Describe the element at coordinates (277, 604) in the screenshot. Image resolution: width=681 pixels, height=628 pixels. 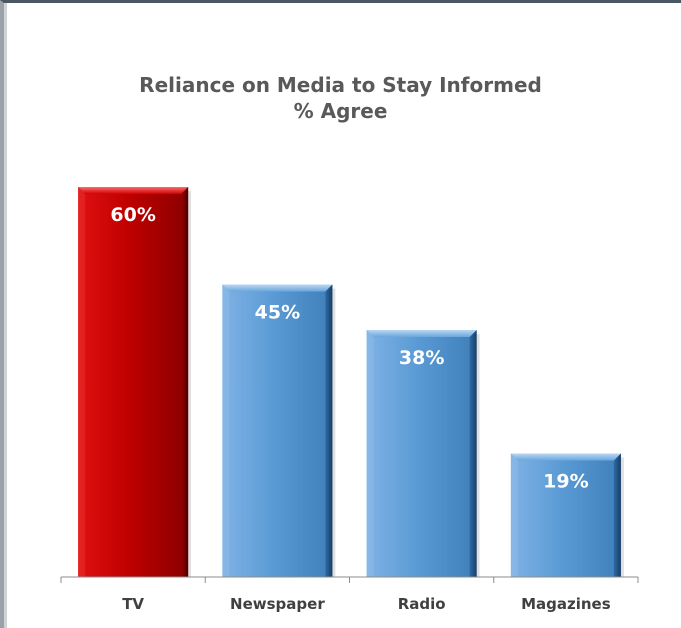
I see `x-tick-label: Newspaper` at that location.